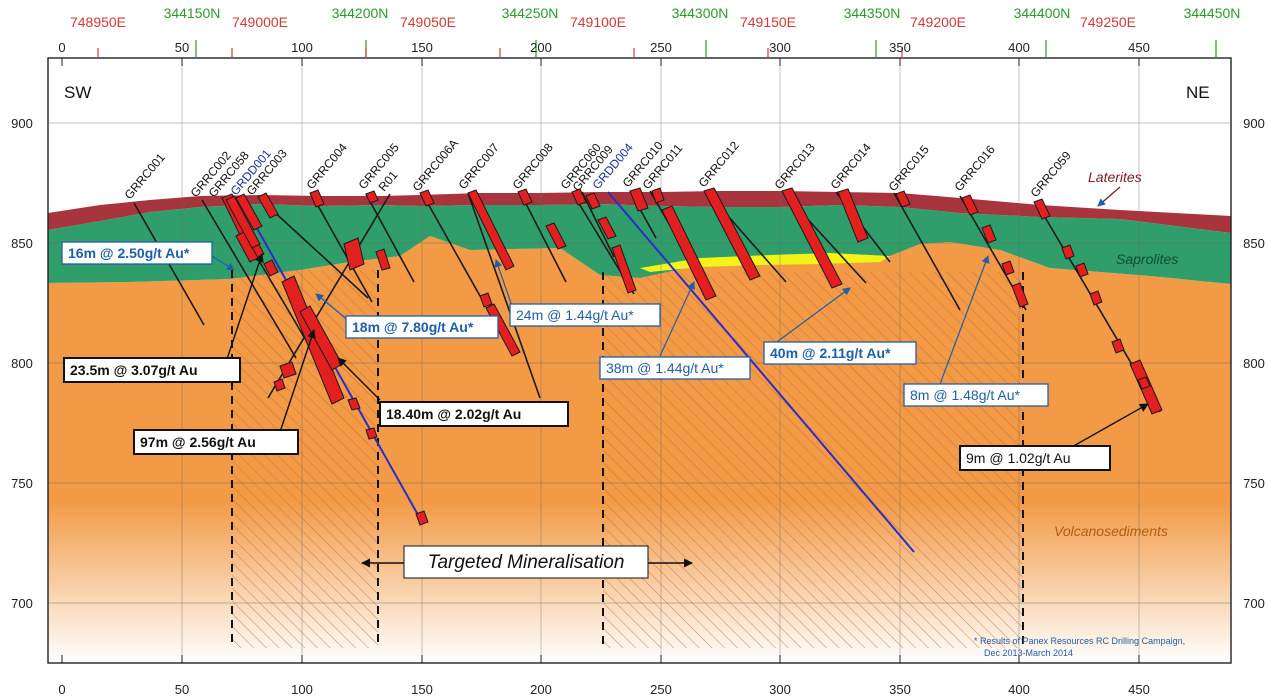 The width and height of the screenshot is (1277, 699). Describe the element at coordinates (1018, 458) in the screenshot. I see `callout-9m: 9m @ 1.02g/t Au` at that location.